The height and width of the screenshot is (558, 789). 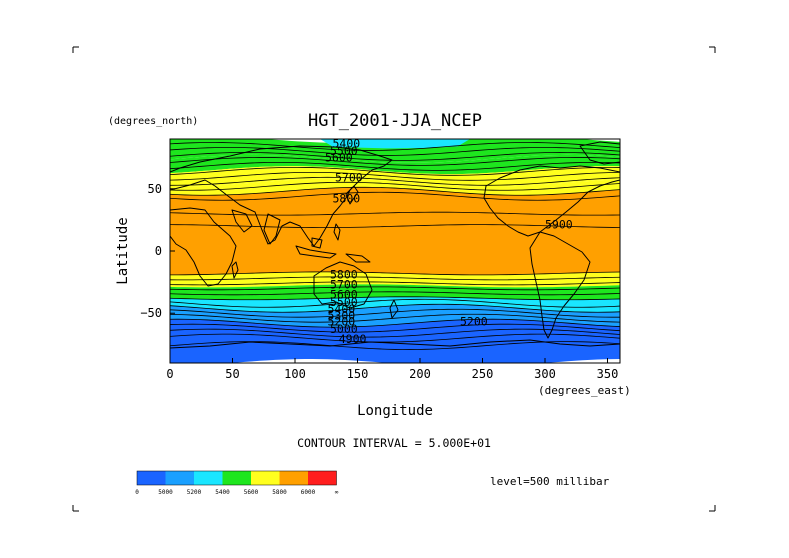 I want to click on y-axis-label: Latitude, so click(x=123, y=250).